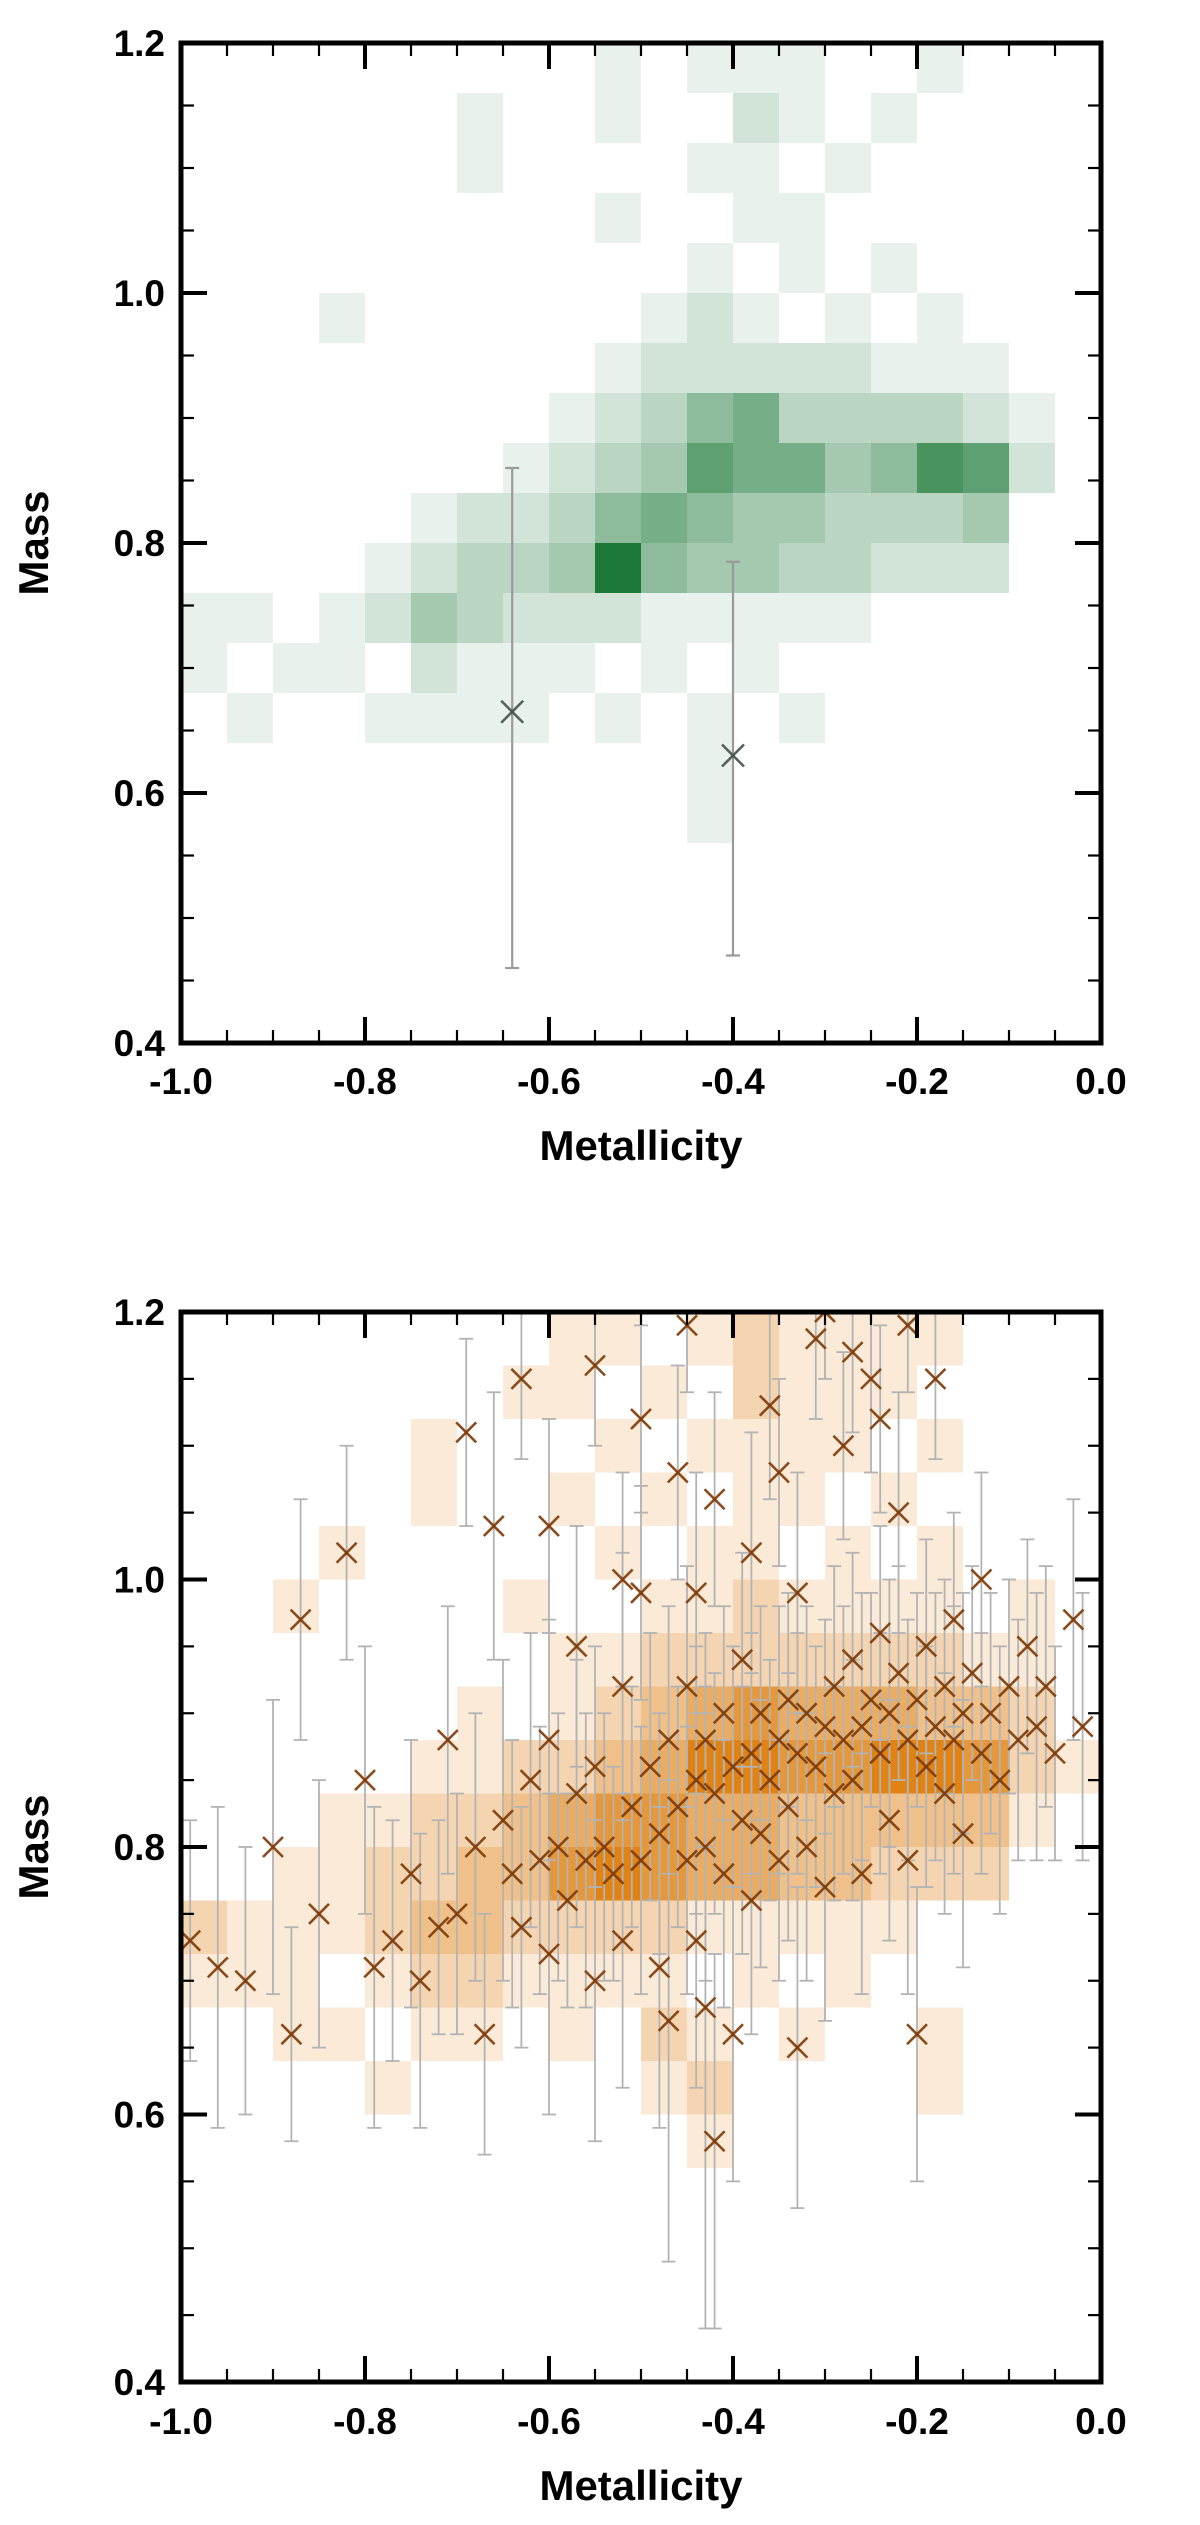 This screenshot has width=1200, height=2525. I want to click on y-tick-label: 0.4, so click(140, 1043).